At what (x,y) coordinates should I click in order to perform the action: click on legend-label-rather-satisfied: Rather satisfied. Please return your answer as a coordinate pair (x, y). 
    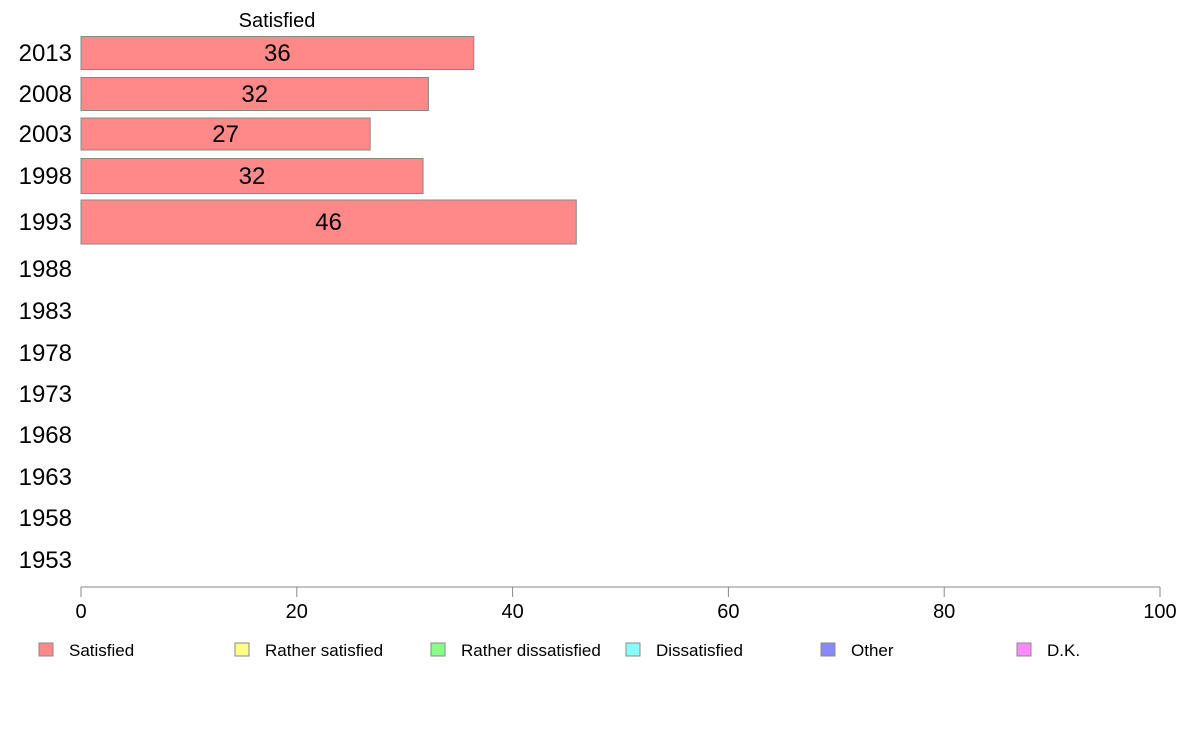
    Looking at the image, I should click on (324, 650).